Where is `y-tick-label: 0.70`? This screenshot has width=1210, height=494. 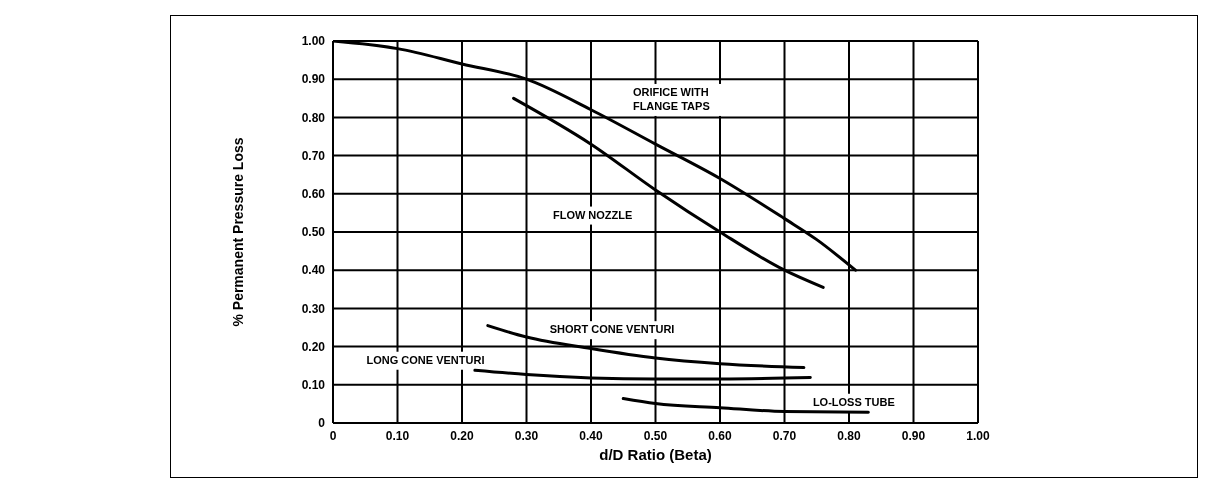 y-tick-label: 0.70 is located at coordinates (313, 155).